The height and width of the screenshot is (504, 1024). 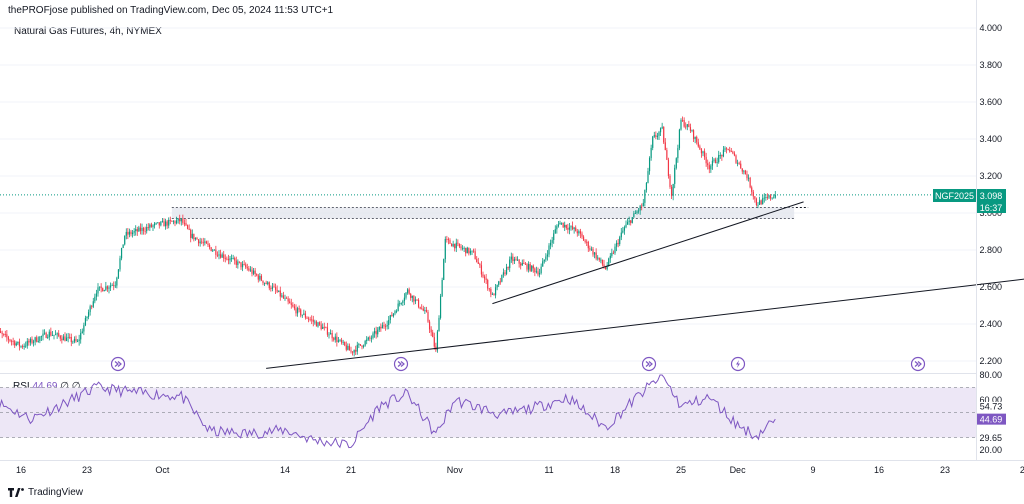 I want to click on time-tick-7: 18, so click(x=615, y=470).